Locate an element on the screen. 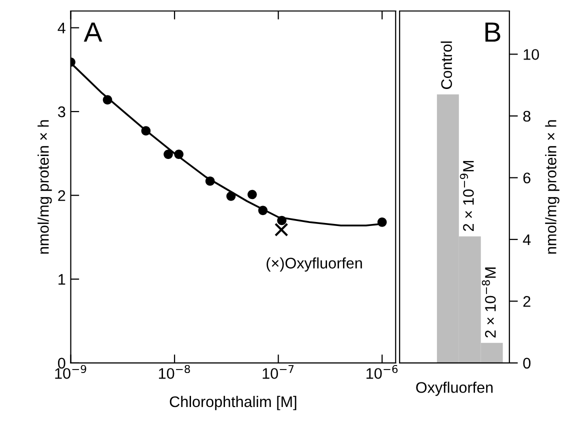 This screenshot has height=423, width=566. y-tick-label: 10 is located at coordinates (531, 54).